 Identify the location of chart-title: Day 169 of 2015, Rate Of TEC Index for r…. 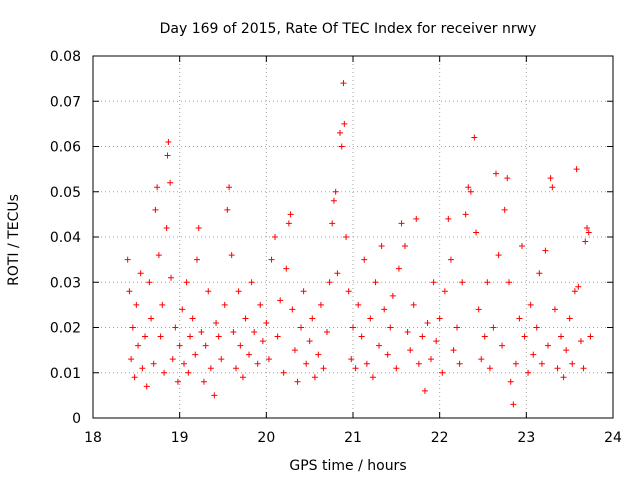
(348, 29).